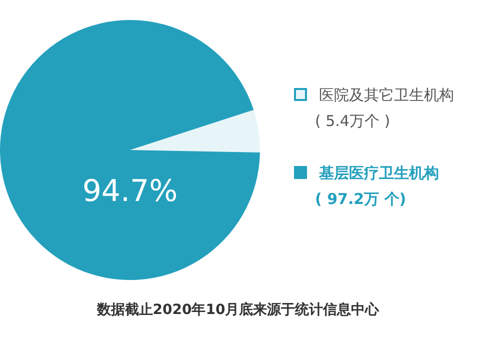 This screenshot has width=500, height=340. I want to click on pie-slice, so click(195, 131).